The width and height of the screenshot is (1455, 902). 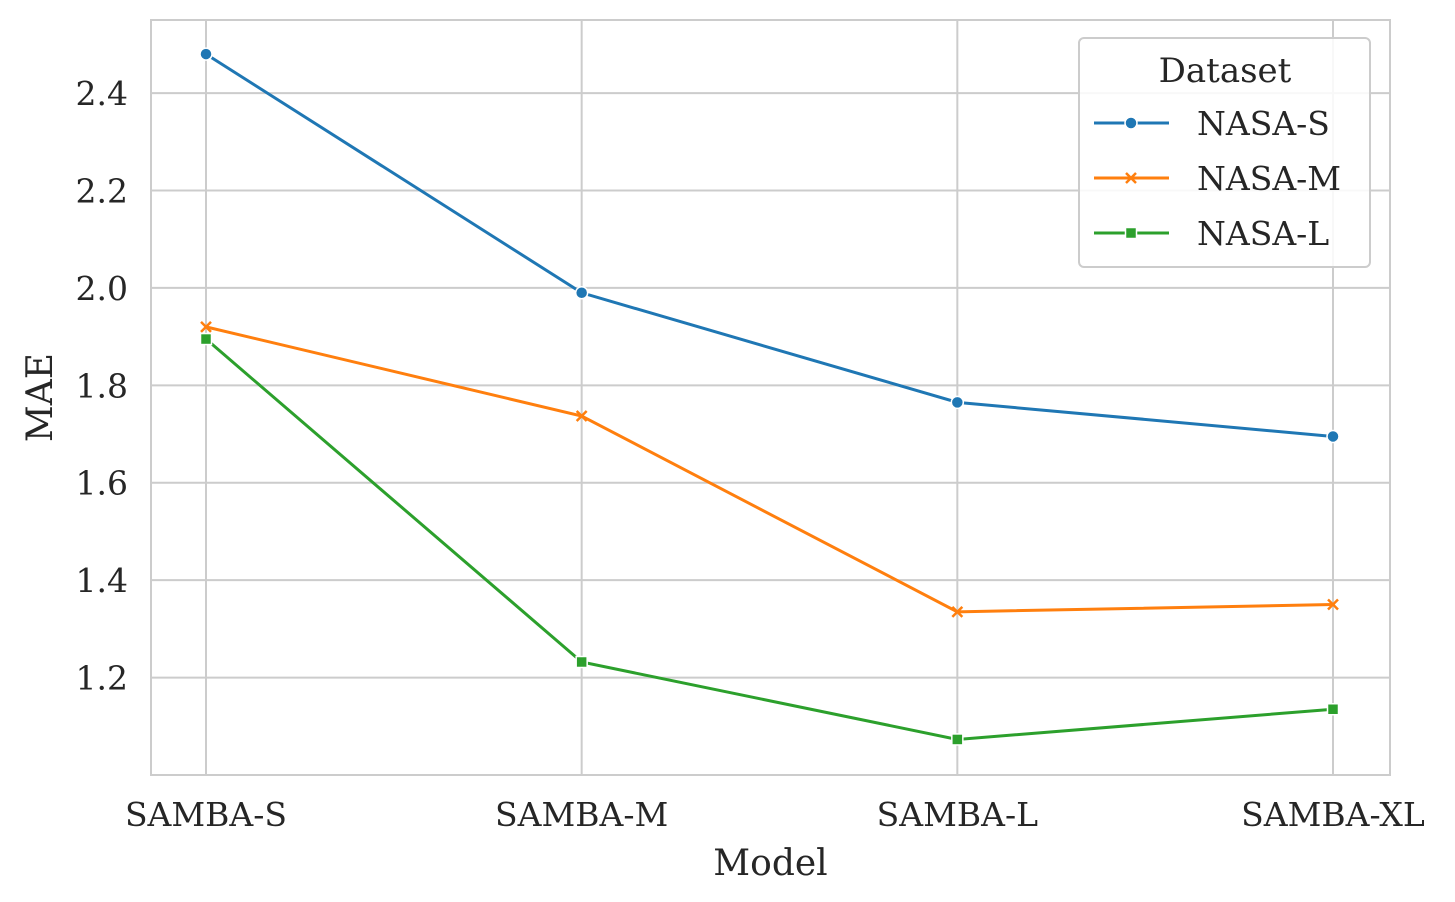 I want to click on legend-title: Dataset, so click(x=1225, y=71).